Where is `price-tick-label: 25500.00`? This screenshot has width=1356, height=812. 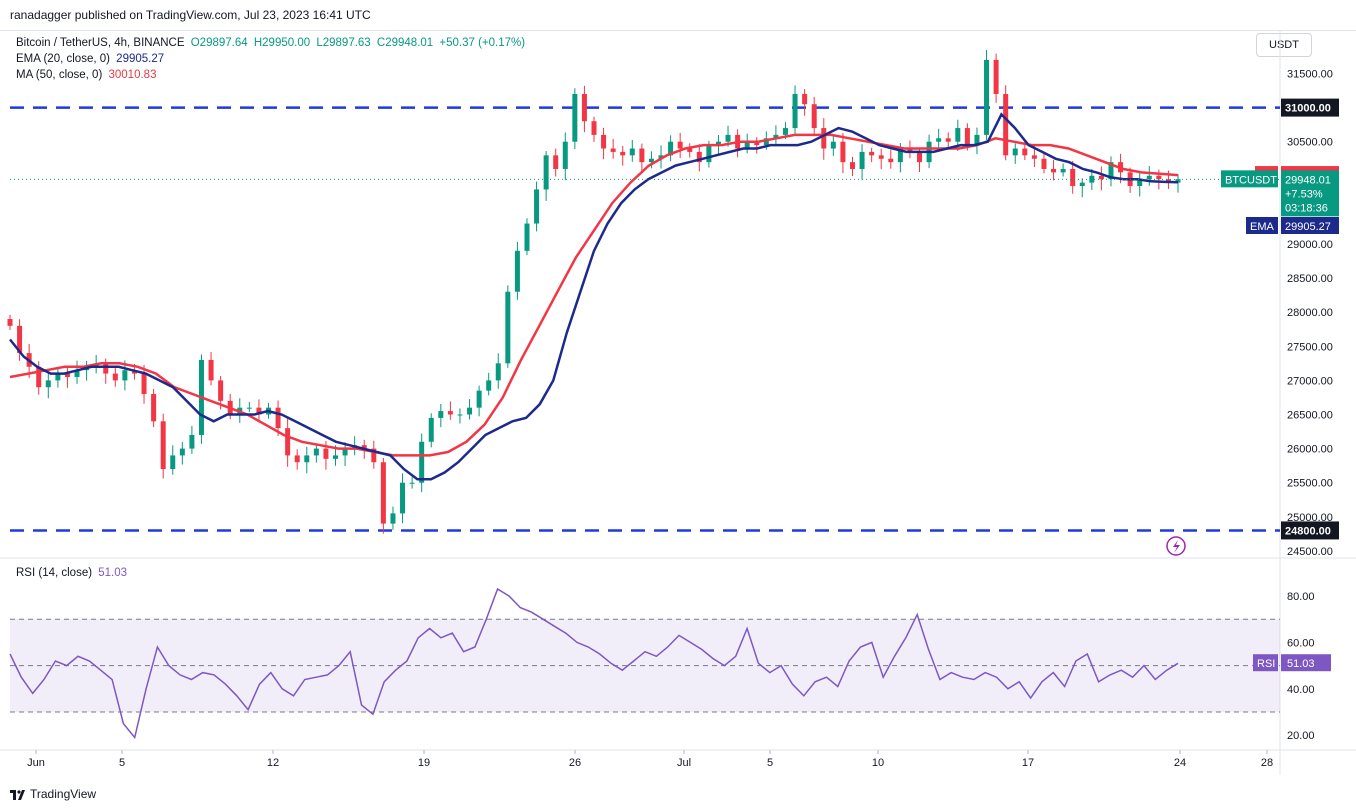
price-tick-label: 25500.00 is located at coordinates (1310, 484).